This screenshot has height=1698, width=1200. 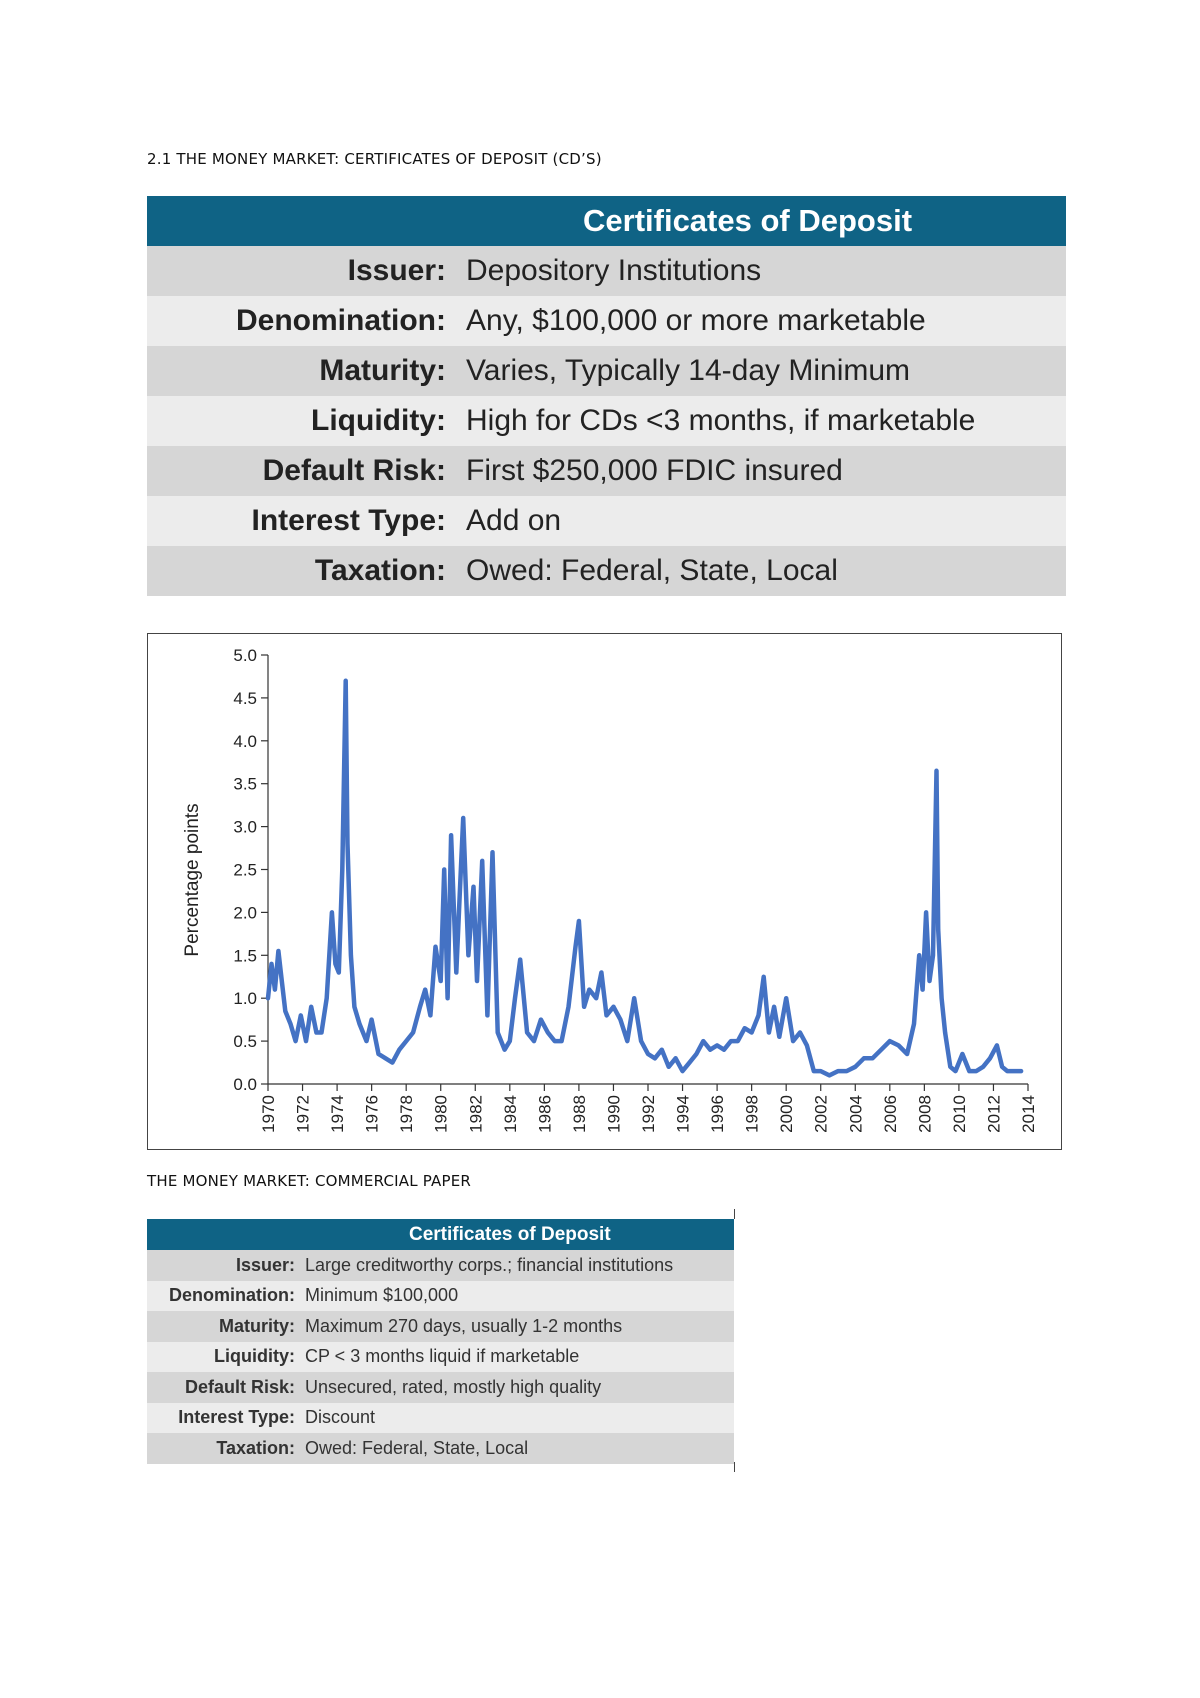 I want to click on x-tick-label: 2002, so click(x=821, y=1114).